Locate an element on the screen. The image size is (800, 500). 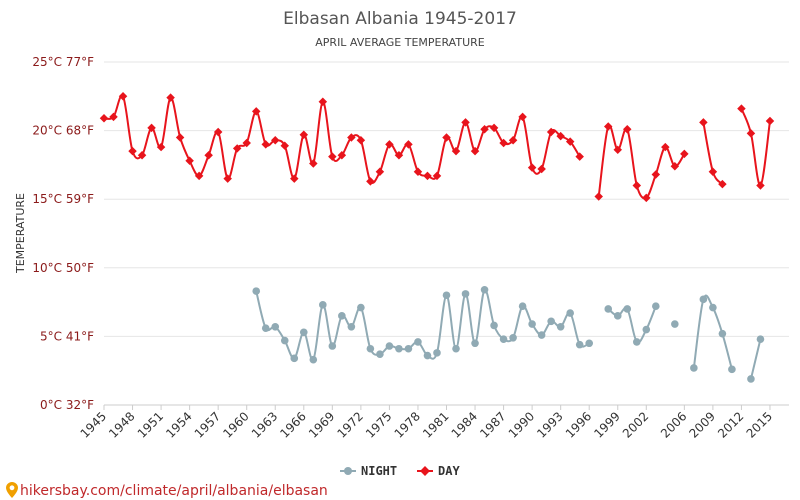
legend-item-night: NIGHT is located at coordinates (368, 471).